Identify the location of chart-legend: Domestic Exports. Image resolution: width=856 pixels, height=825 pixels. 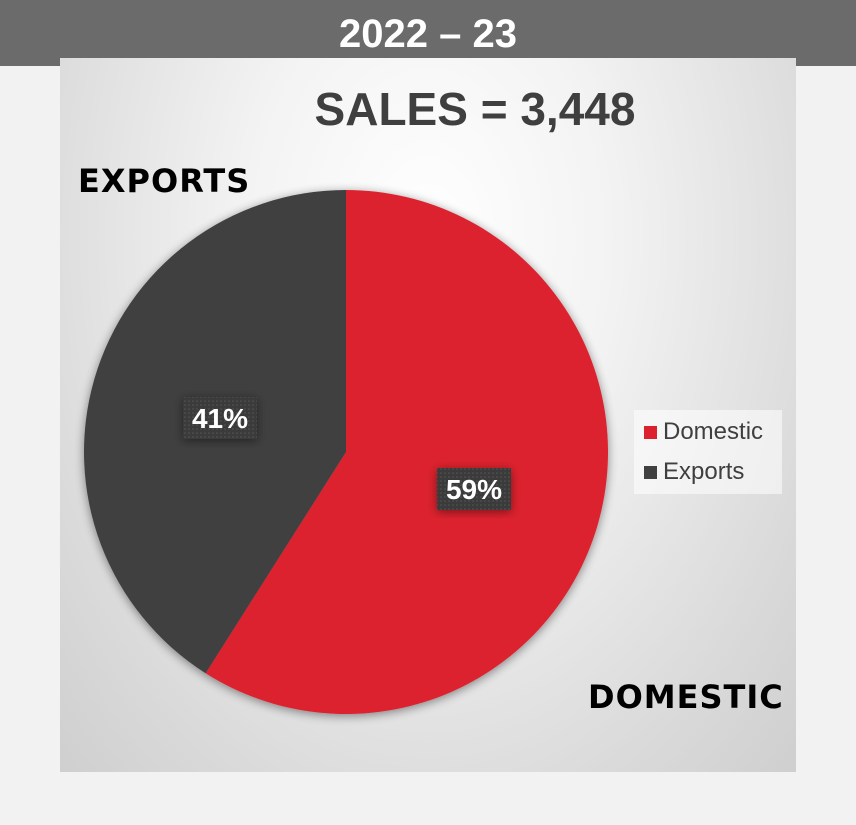
(708, 452).